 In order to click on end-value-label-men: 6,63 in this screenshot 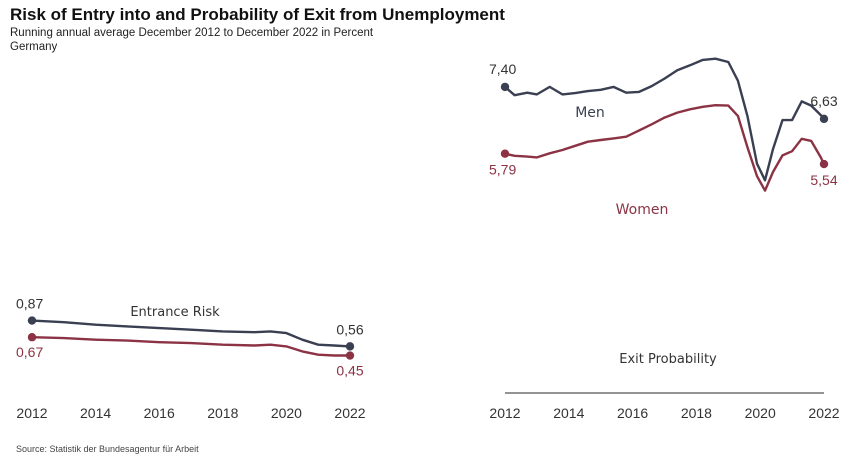, I will do `click(823, 101)`.